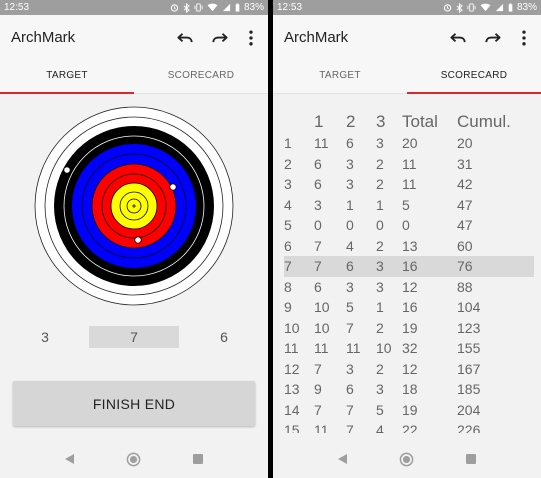 The width and height of the screenshot is (541, 478). Describe the element at coordinates (409, 184) in the screenshot. I see `scorecard-row: 3 6 3 2 11 42` at that location.